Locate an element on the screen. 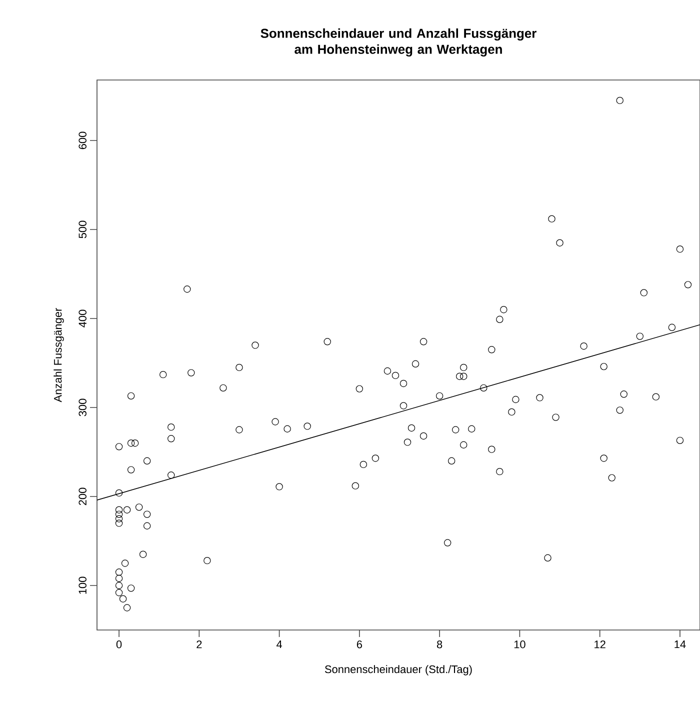  x-tick-label: 0 is located at coordinates (119, 644).